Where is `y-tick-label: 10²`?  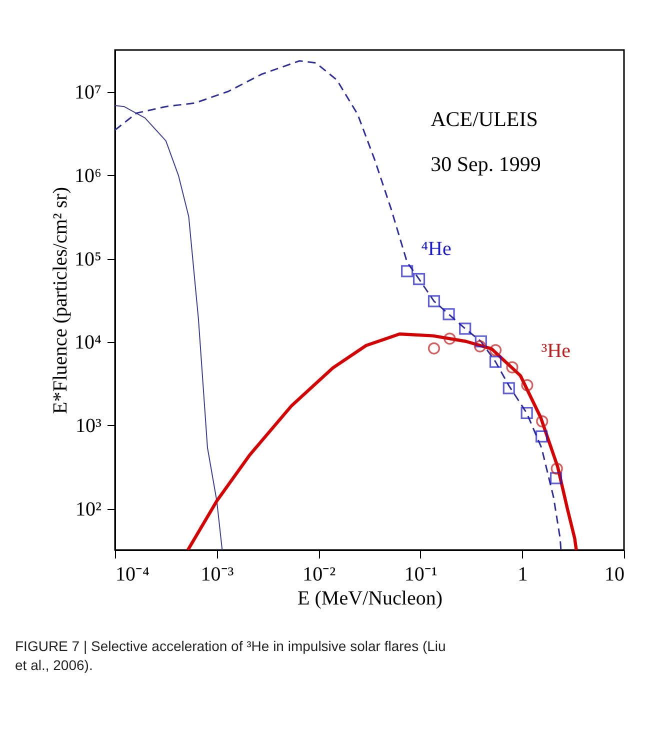
y-tick-label: 10² is located at coordinates (89, 509).